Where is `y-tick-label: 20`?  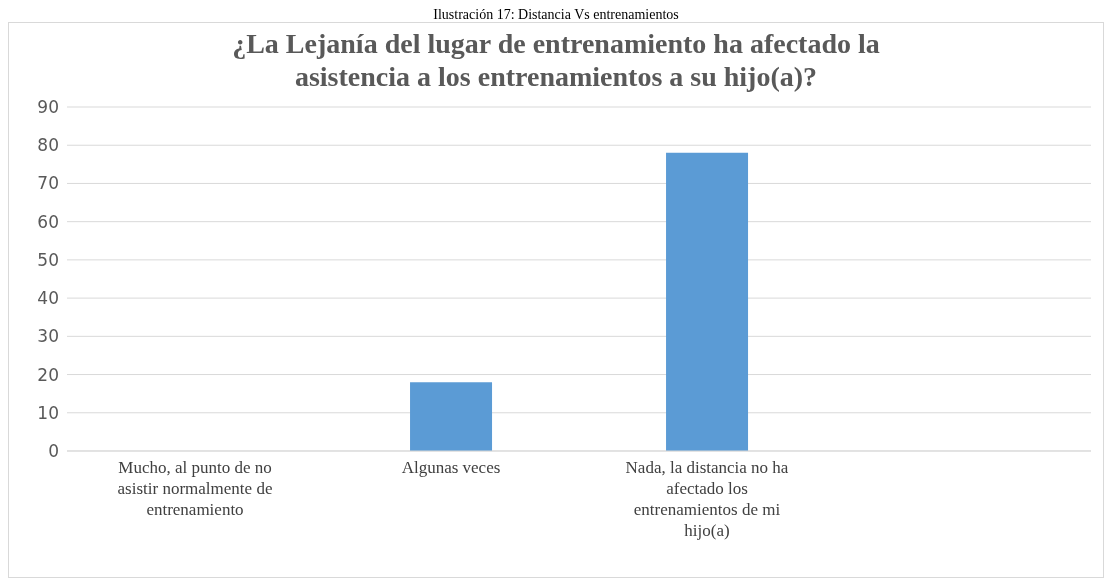 y-tick-label: 20 is located at coordinates (48, 374).